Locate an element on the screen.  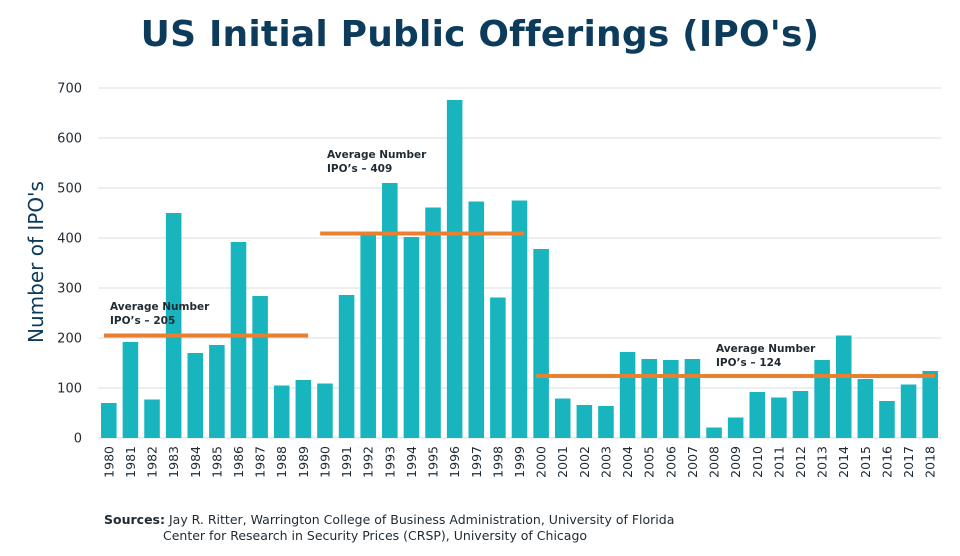
bar-1999 is located at coordinates (519, 319).